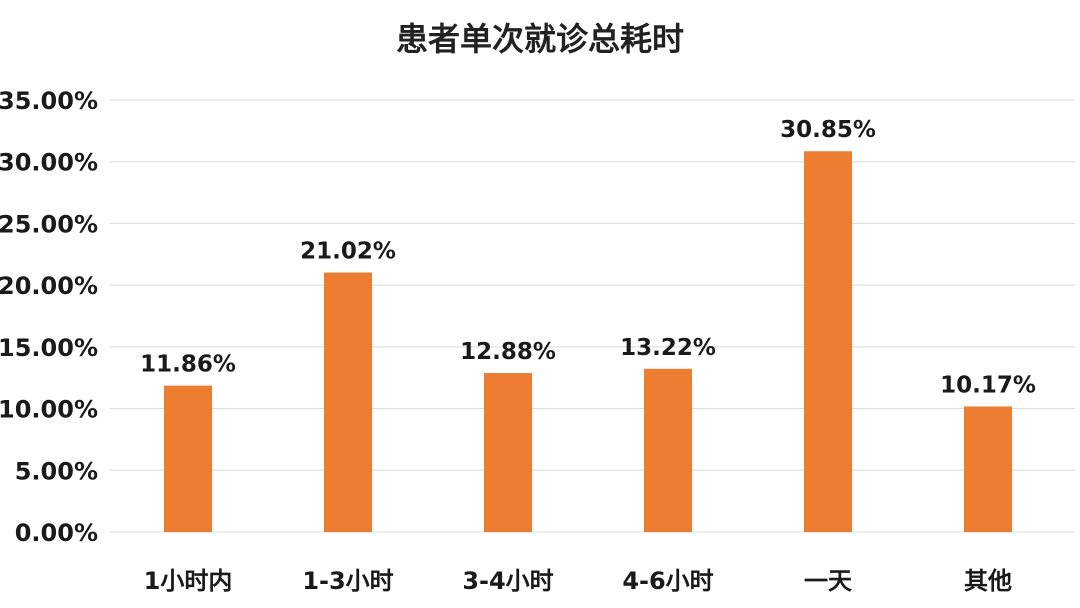  What do you see at coordinates (828, 581) in the screenshot?
I see `x-category-label: 一天` at bounding box center [828, 581].